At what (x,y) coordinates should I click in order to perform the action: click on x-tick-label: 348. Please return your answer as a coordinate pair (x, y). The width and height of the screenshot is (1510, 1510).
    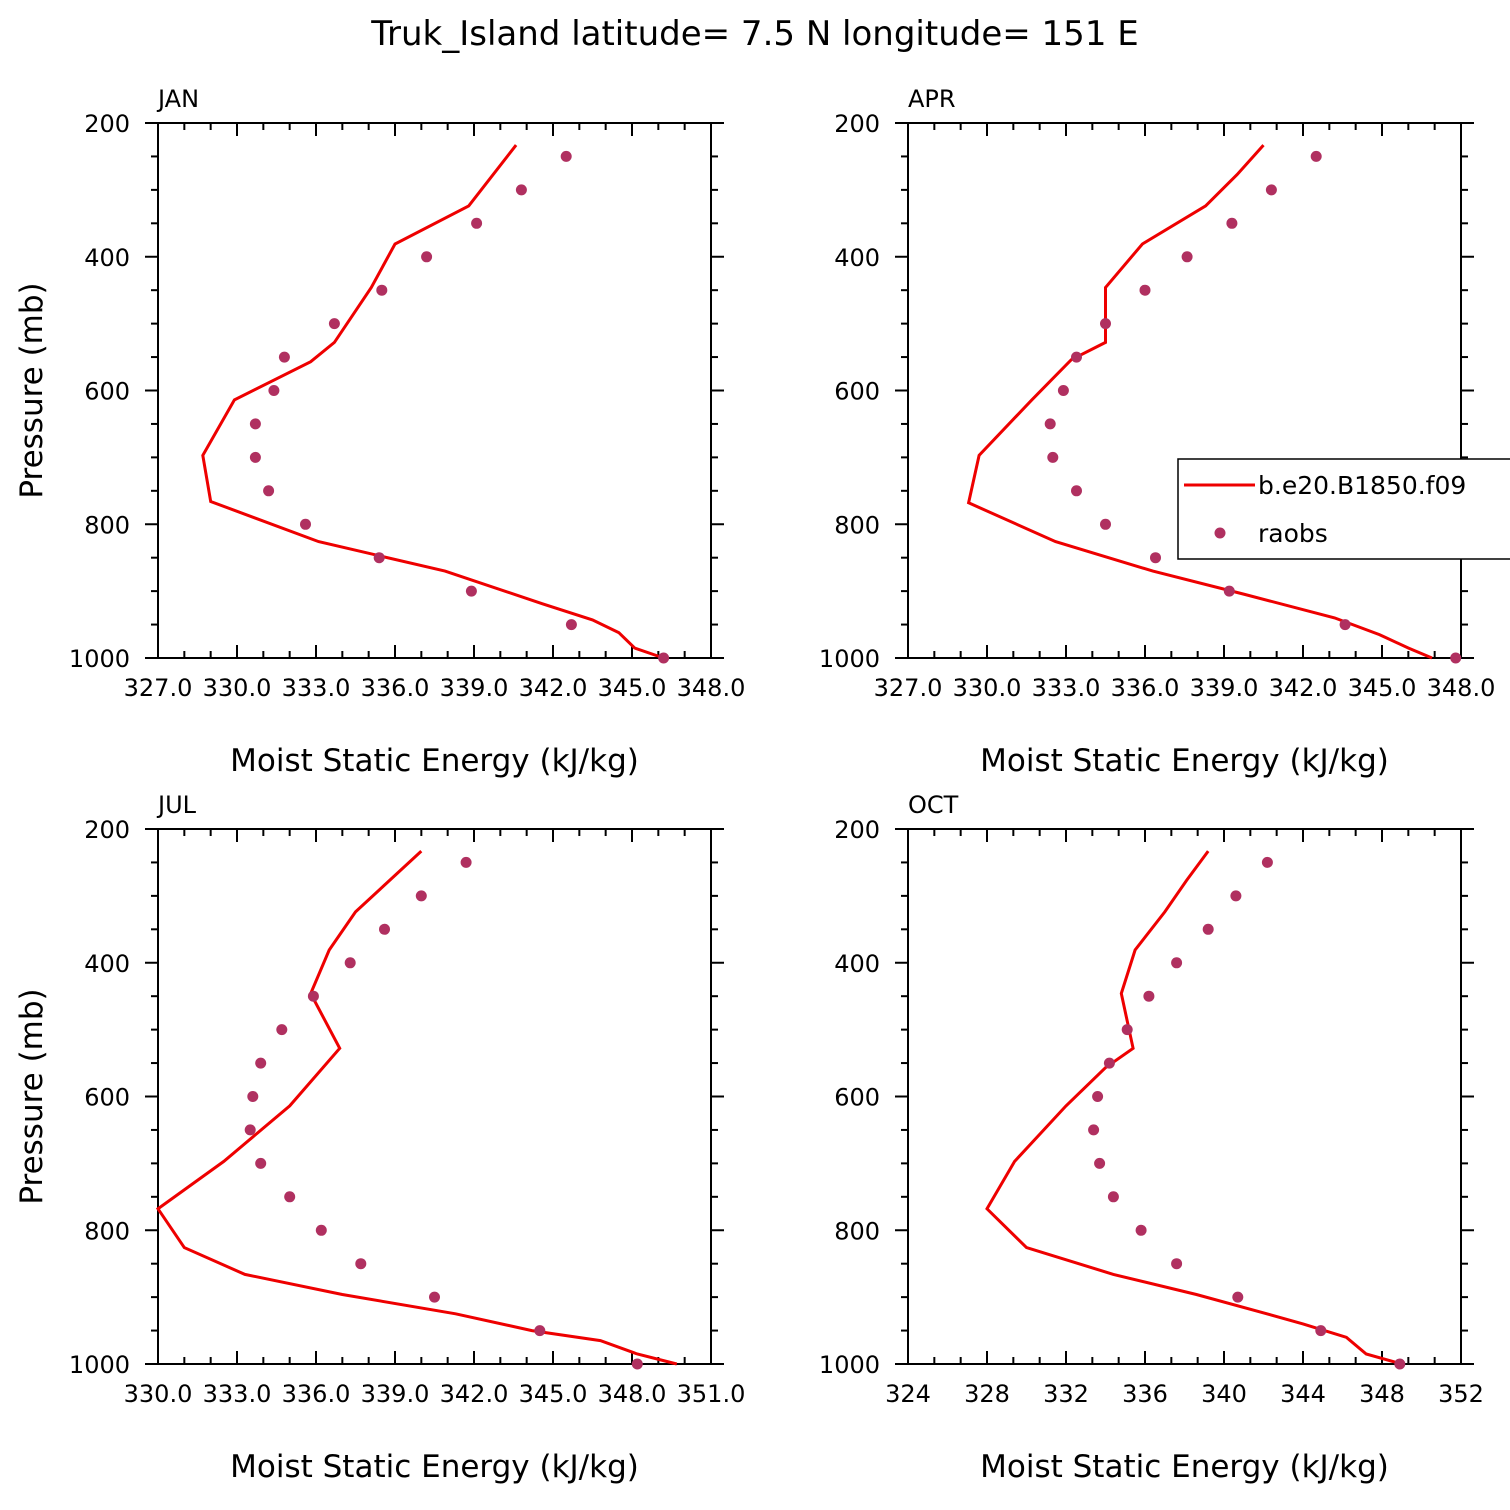
    Looking at the image, I should click on (1382, 1394).